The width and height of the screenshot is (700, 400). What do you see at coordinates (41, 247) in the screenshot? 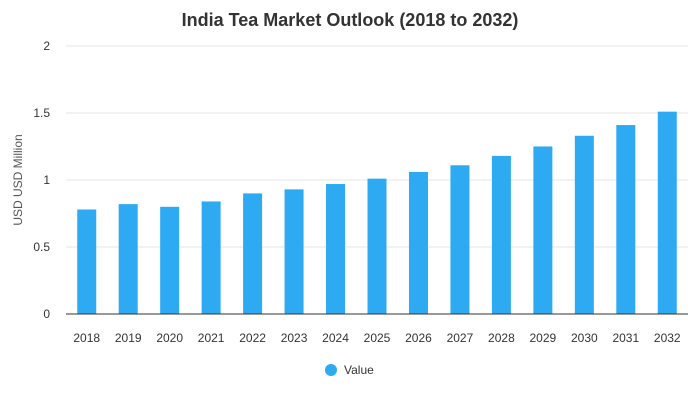
I see `y-tick-label: 0.5` at bounding box center [41, 247].